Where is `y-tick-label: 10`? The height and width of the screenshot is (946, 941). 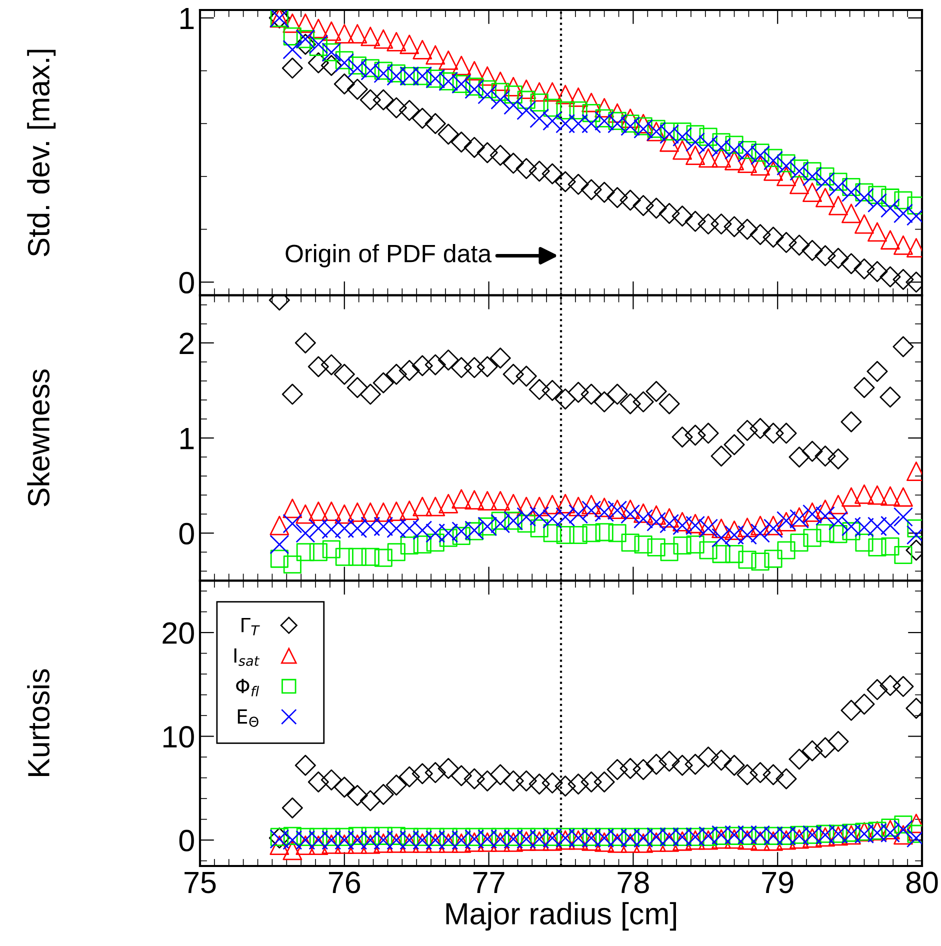
y-tick-label: 10 is located at coordinates (178, 737).